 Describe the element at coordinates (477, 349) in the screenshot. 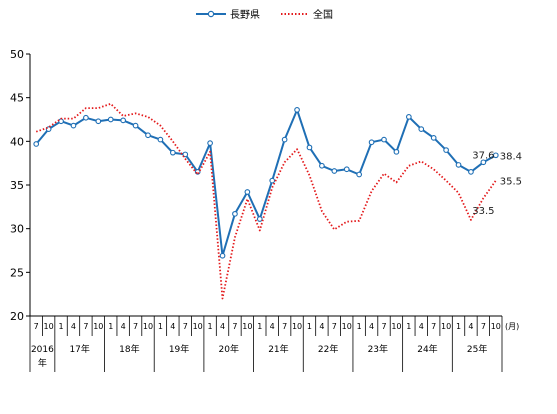

I see `x-year-label: 25年` at that location.